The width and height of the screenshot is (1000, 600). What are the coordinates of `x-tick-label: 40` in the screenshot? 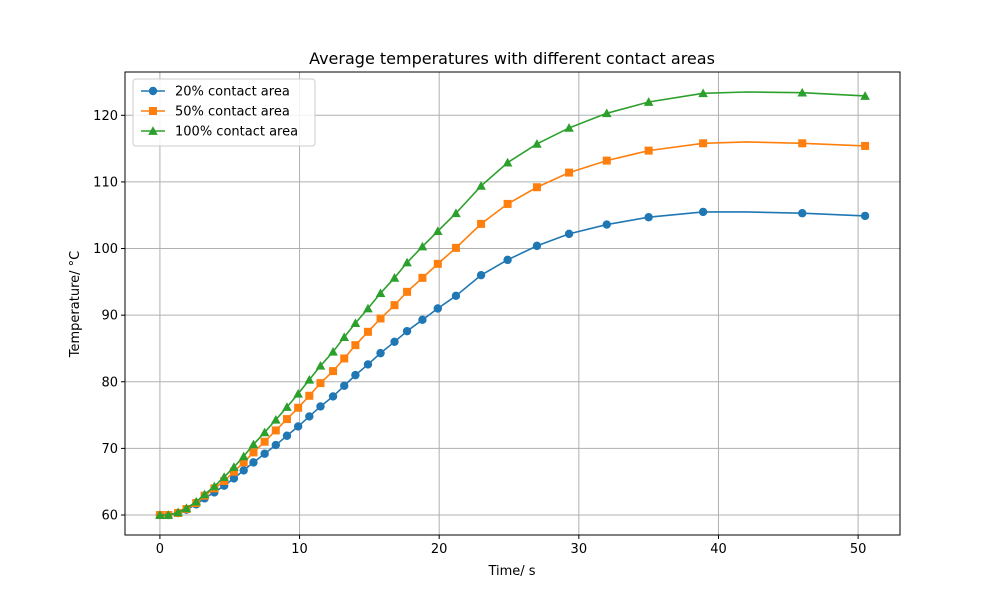 It's located at (718, 549).